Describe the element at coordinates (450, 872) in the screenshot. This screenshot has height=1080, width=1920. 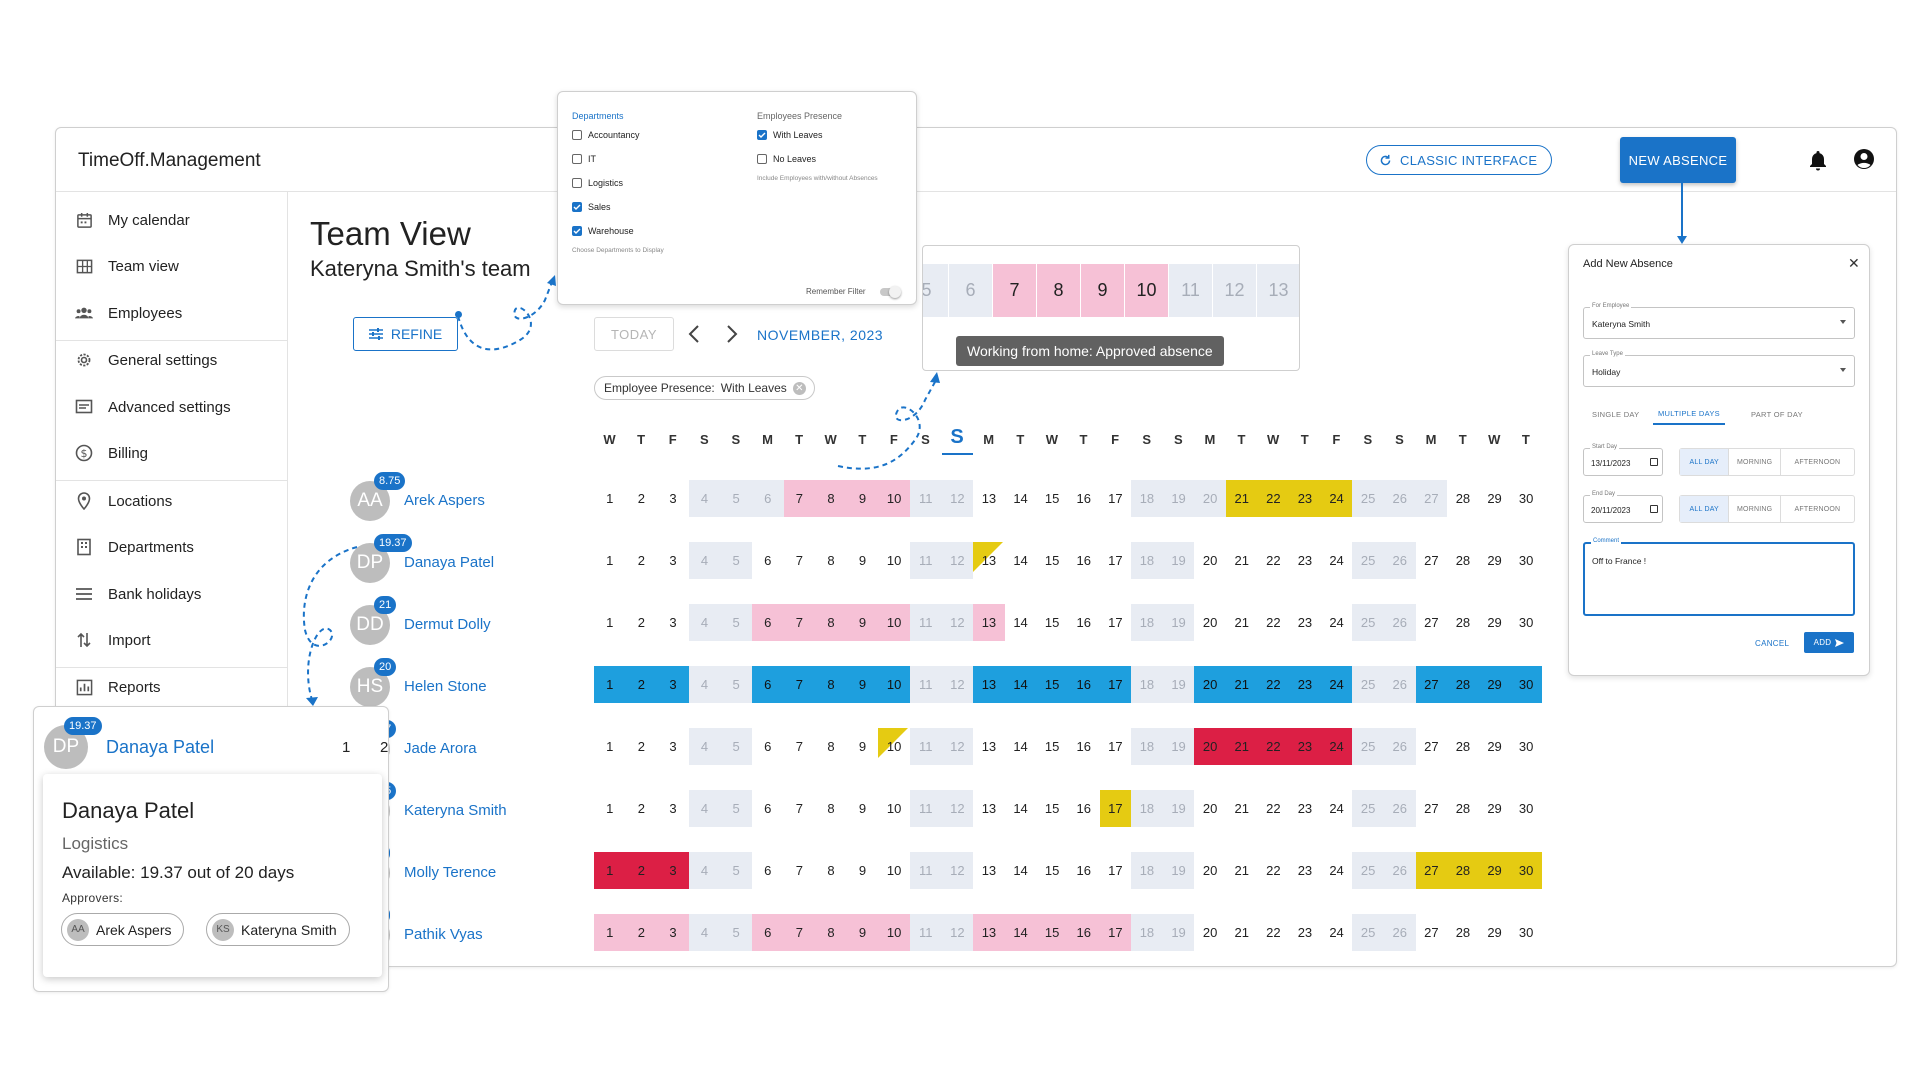
I see `employee-name-link: Molly Terence` at that location.